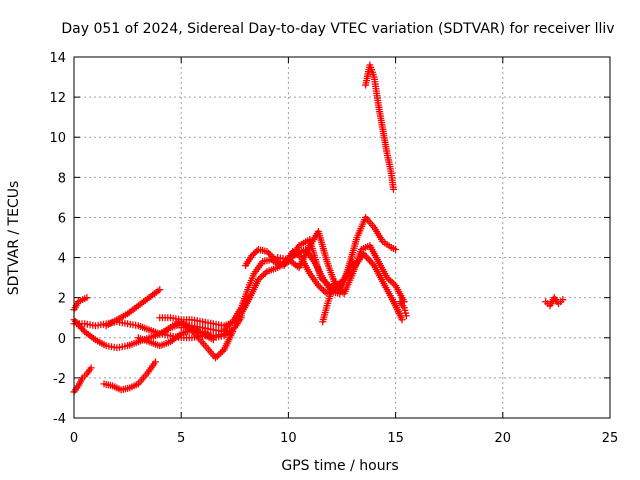 The height and width of the screenshot is (480, 640). What do you see at coordinates (610, 438) in the screenshot?
I see `x-tick-label: 25` at bounding box center [610, 438].